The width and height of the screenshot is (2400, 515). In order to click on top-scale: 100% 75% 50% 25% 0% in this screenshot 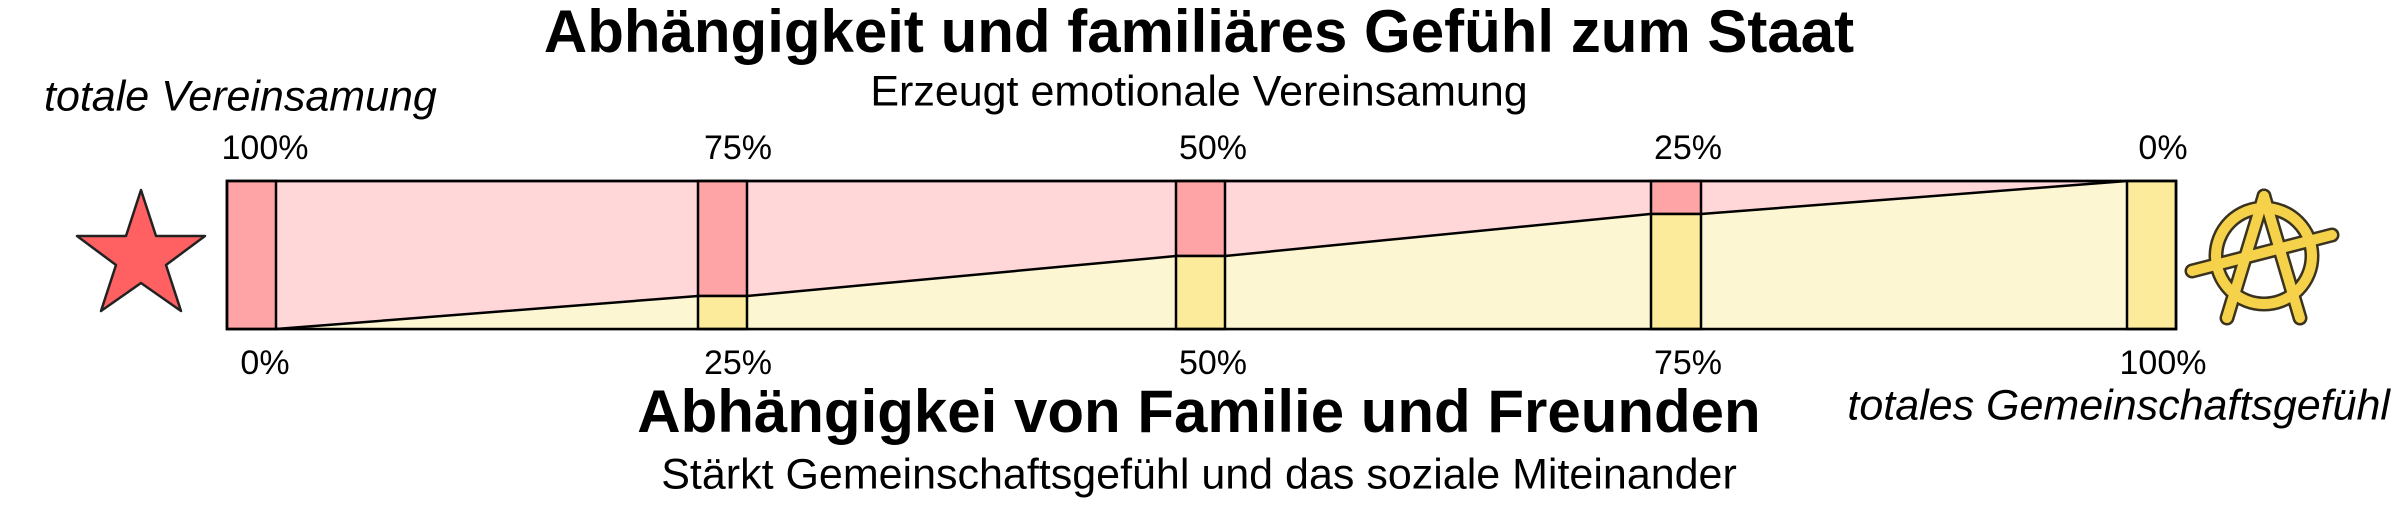, I will do `click(1205, 148)`.